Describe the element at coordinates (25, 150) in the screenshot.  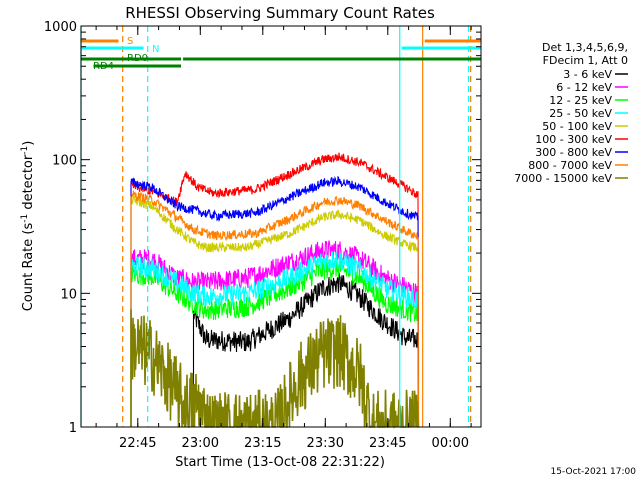
I see `y-label-sup2: -1` at that location.